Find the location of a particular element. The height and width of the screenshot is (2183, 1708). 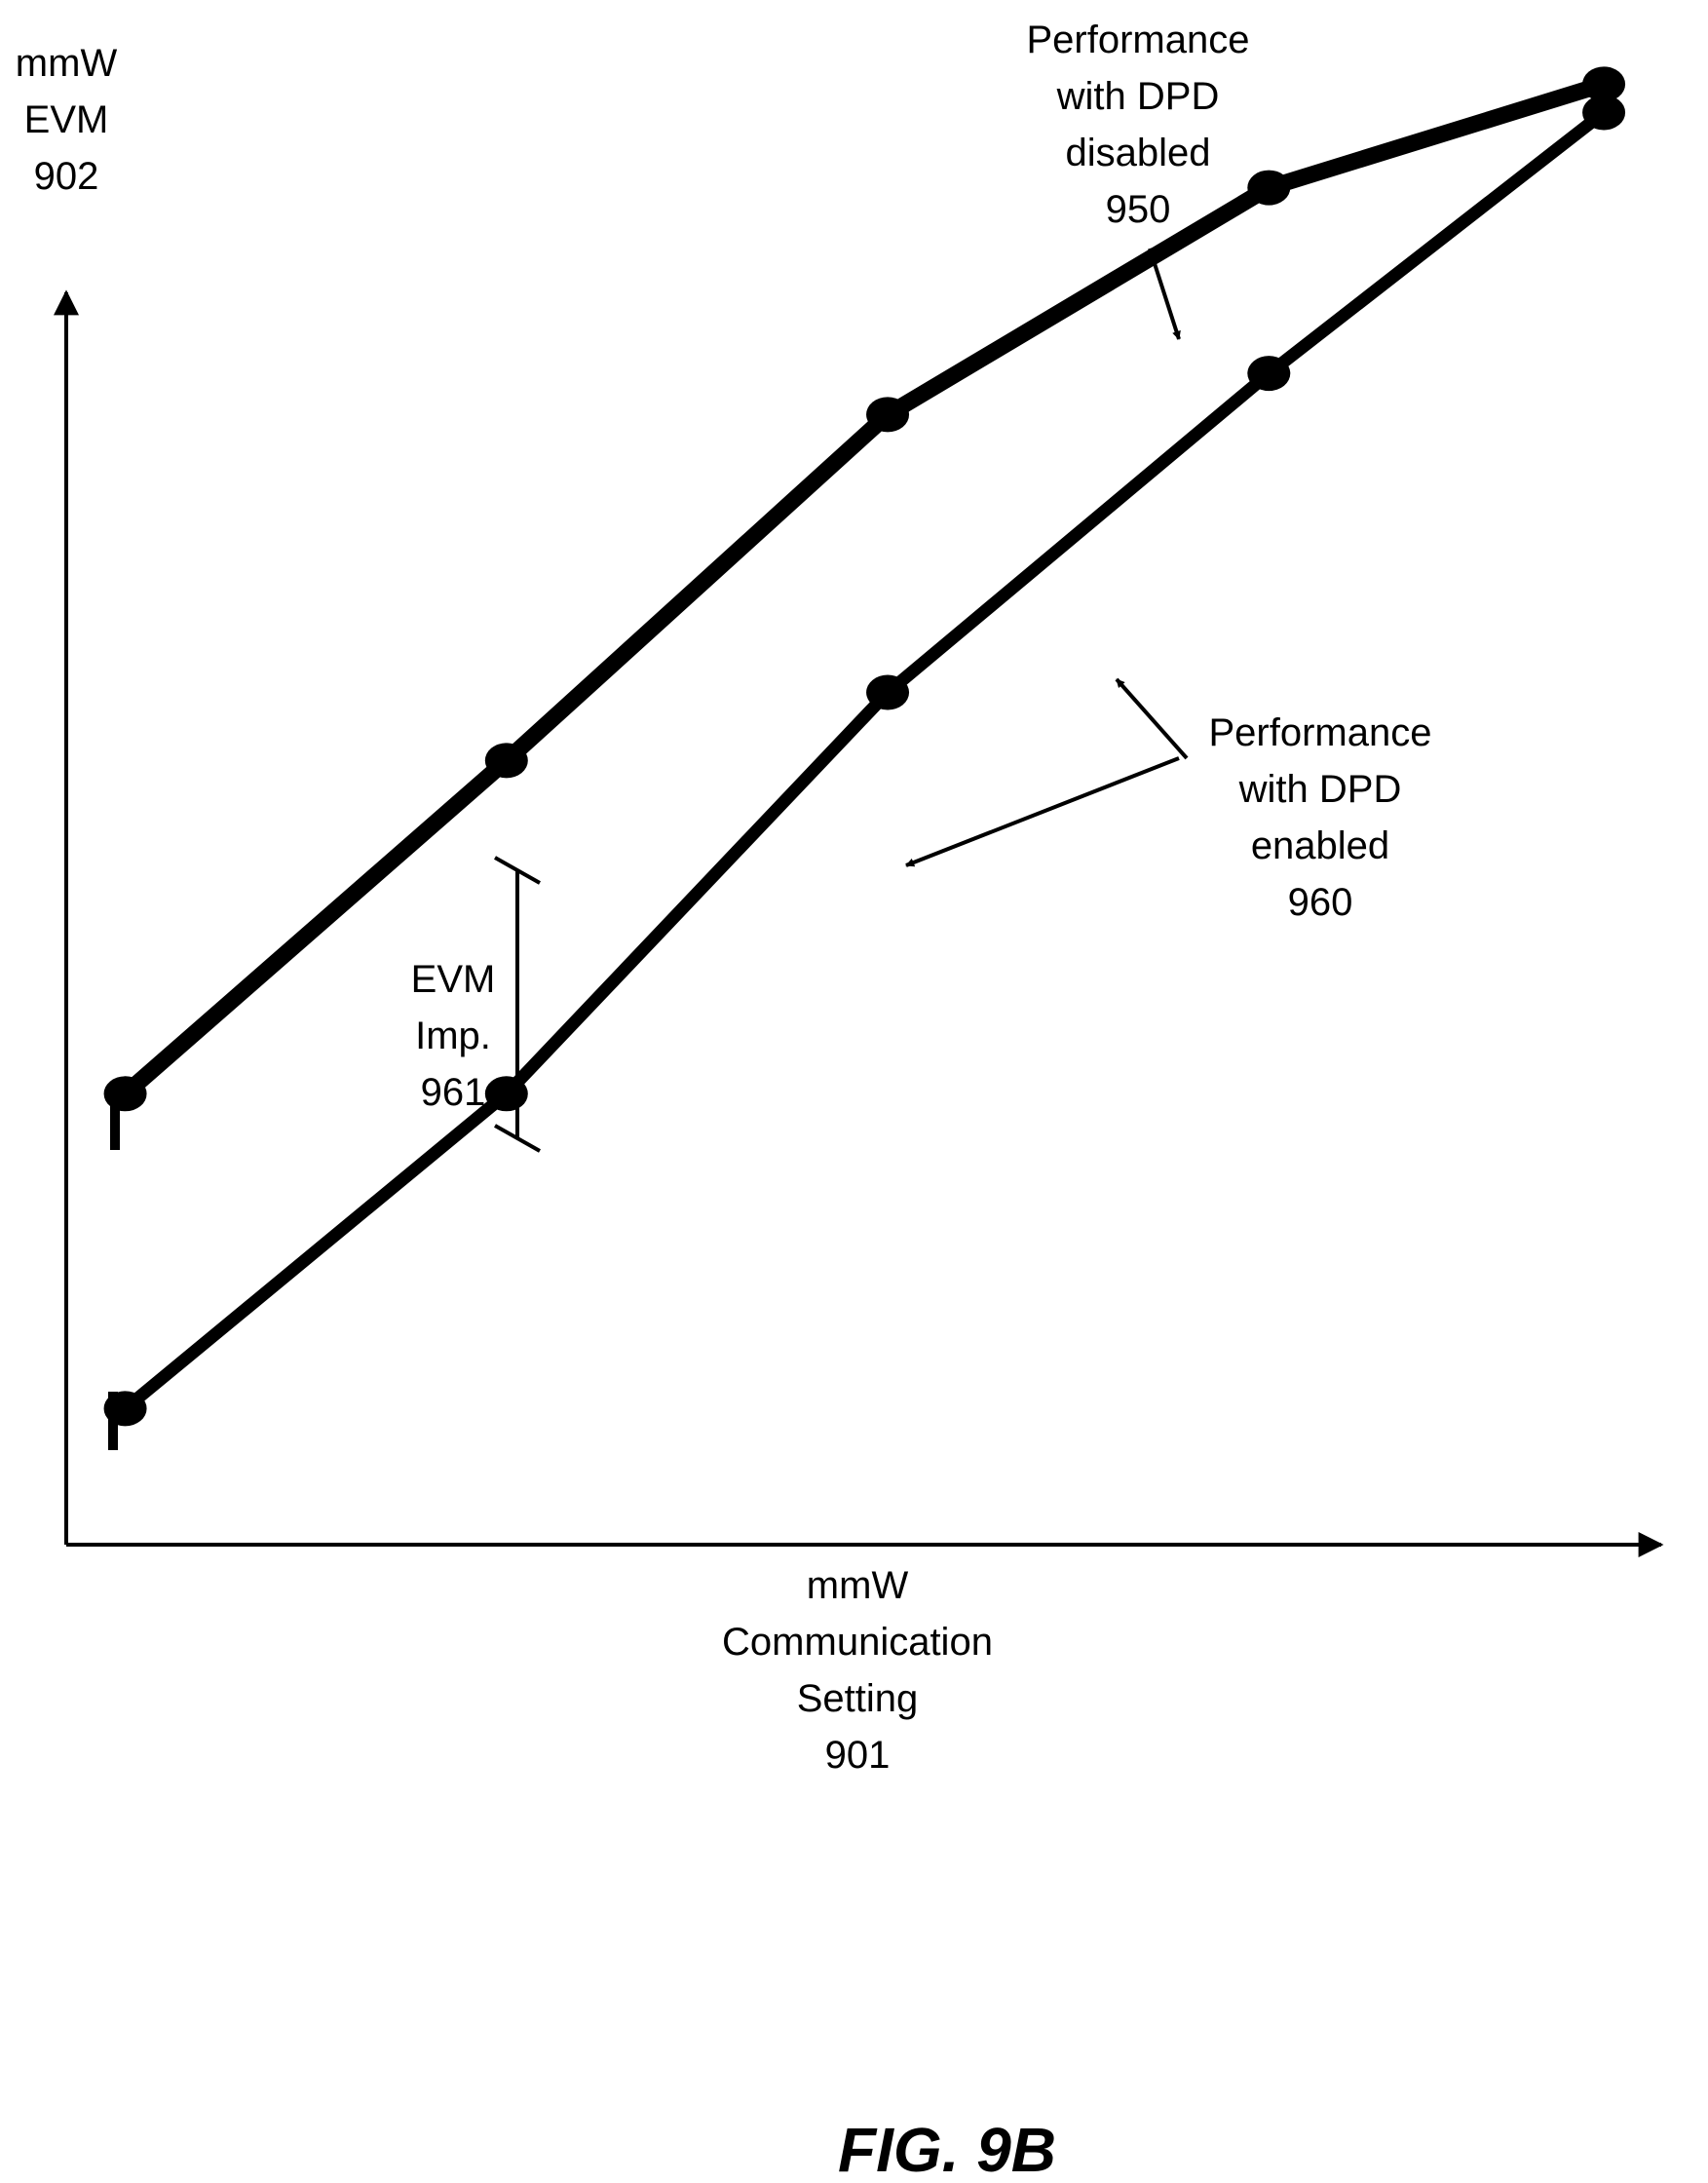

label-line: 902 is located at coordinates (66, 176).